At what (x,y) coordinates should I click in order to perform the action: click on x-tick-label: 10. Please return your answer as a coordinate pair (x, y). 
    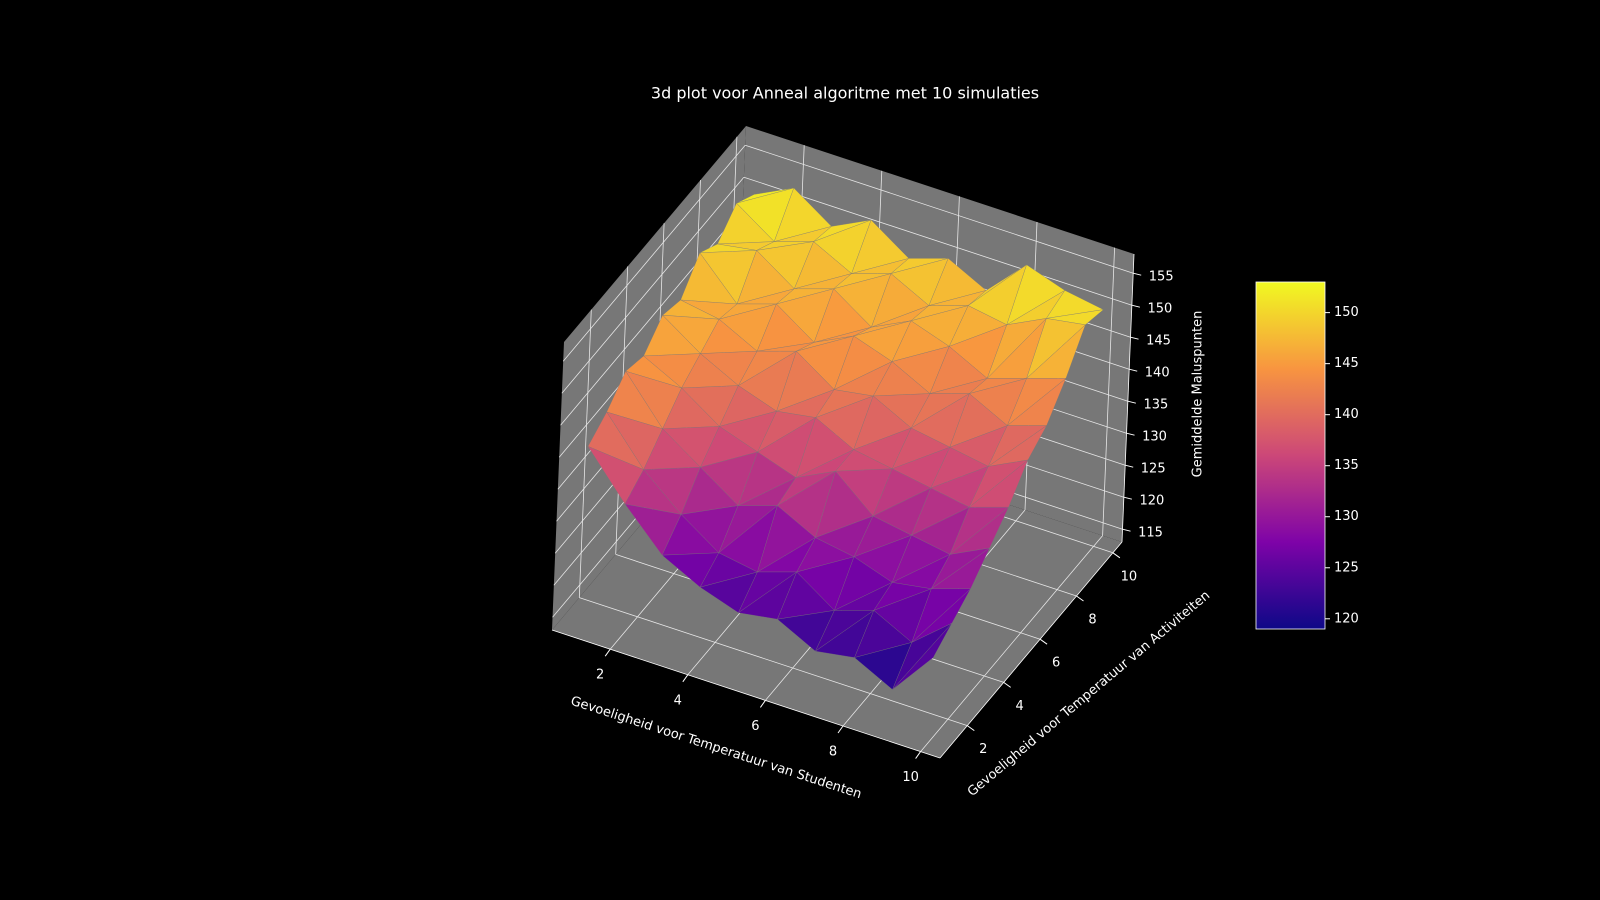
    Looking at the image, I should click on (910, 777).